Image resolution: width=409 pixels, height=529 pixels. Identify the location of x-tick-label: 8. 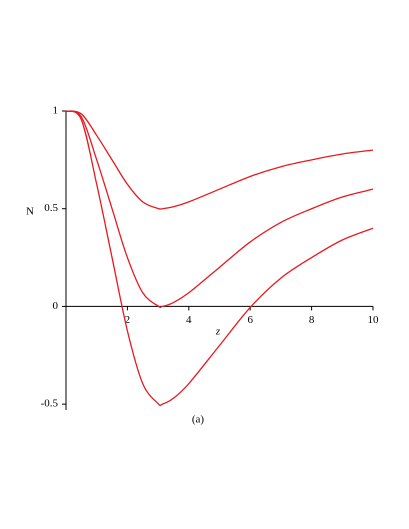
(312, 320).